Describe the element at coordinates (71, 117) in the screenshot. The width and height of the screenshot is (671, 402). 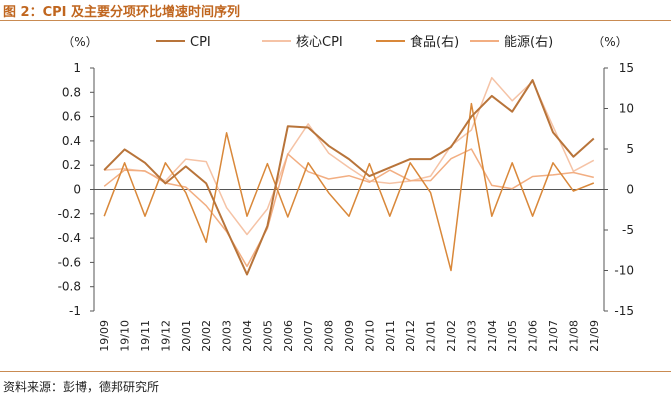
I see `left-tick-label: 0.6` at that location.